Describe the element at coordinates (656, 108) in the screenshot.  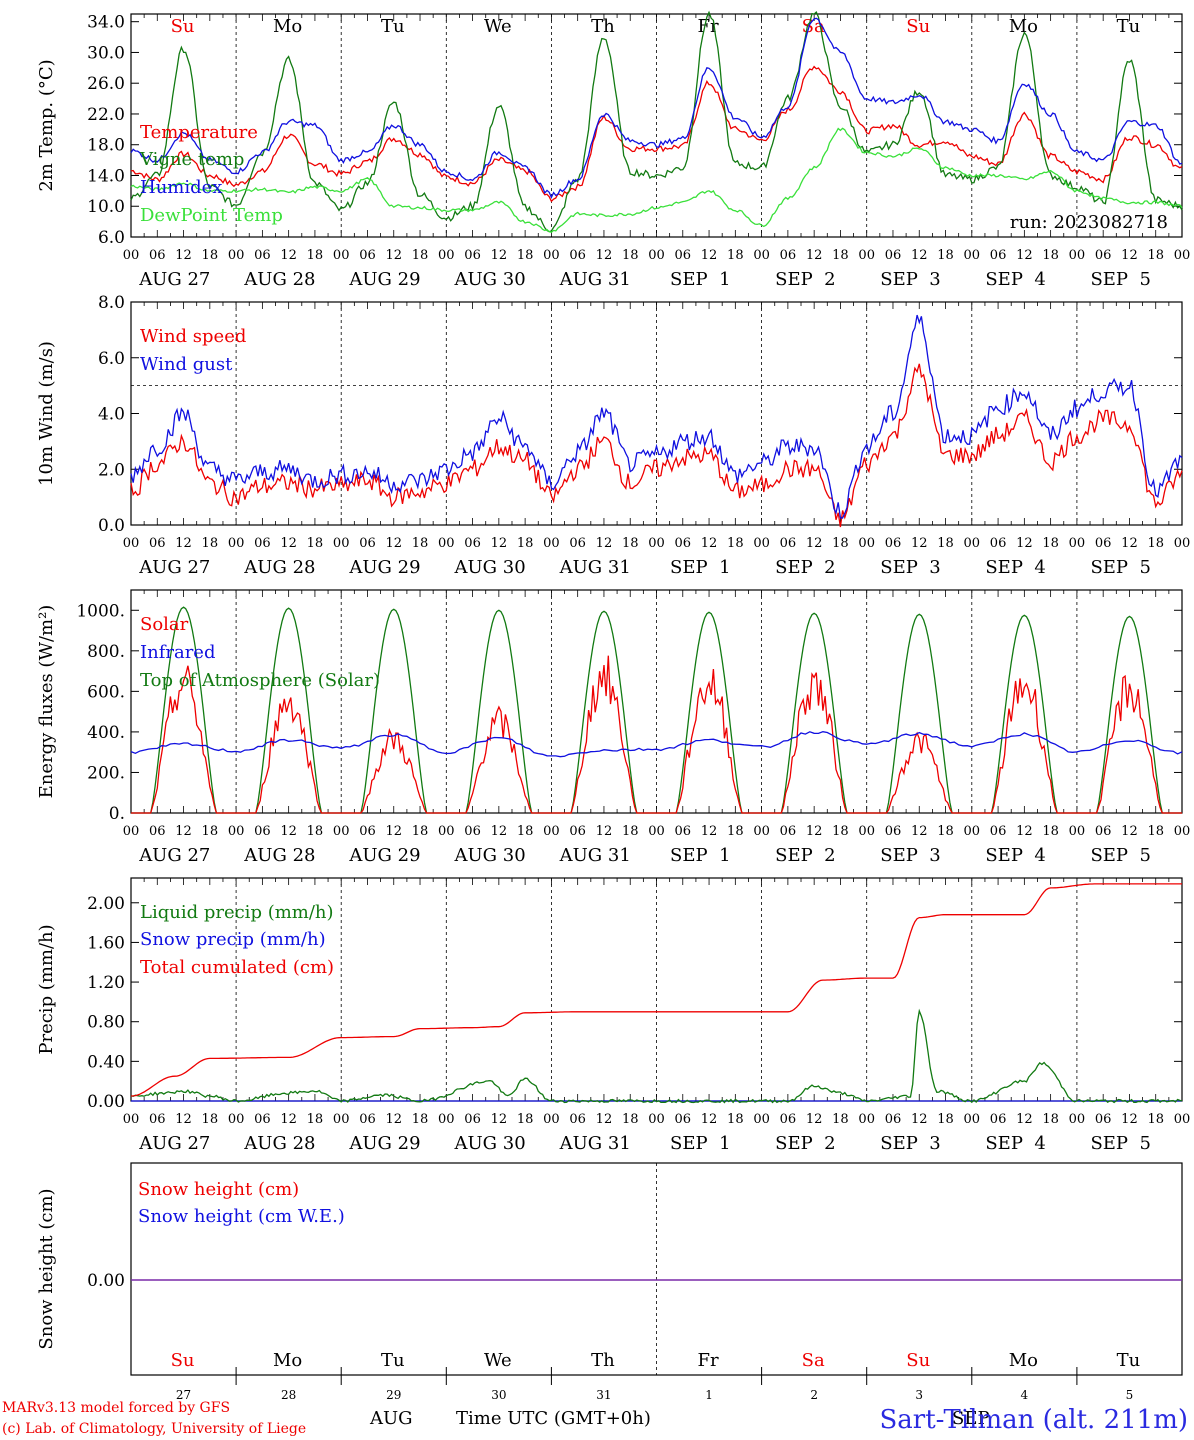
I see `series-humidex` at that location.